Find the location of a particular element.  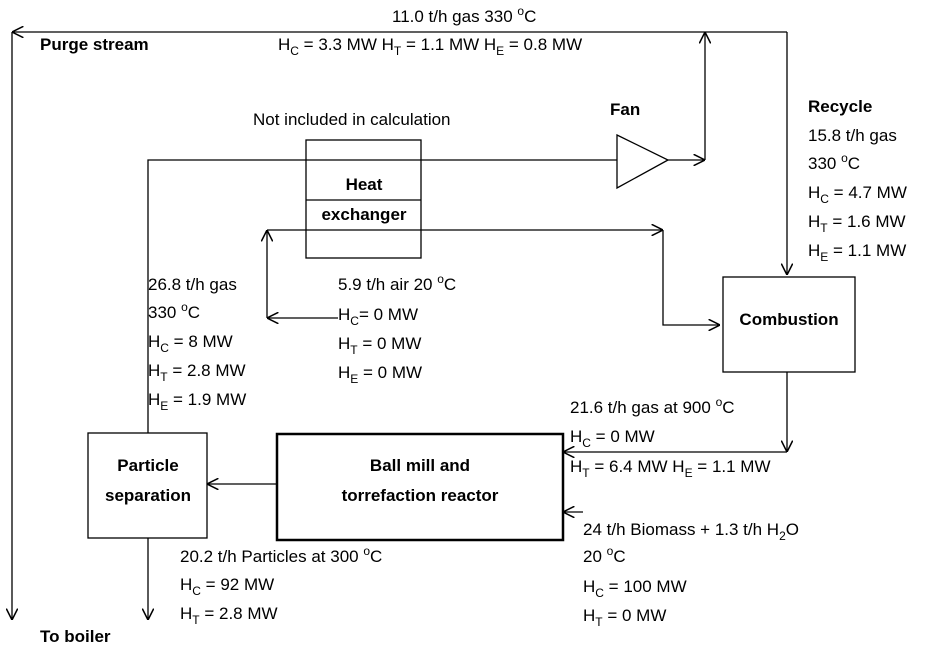

label-text: Not included in calculation is located at coordinates (352, 119).